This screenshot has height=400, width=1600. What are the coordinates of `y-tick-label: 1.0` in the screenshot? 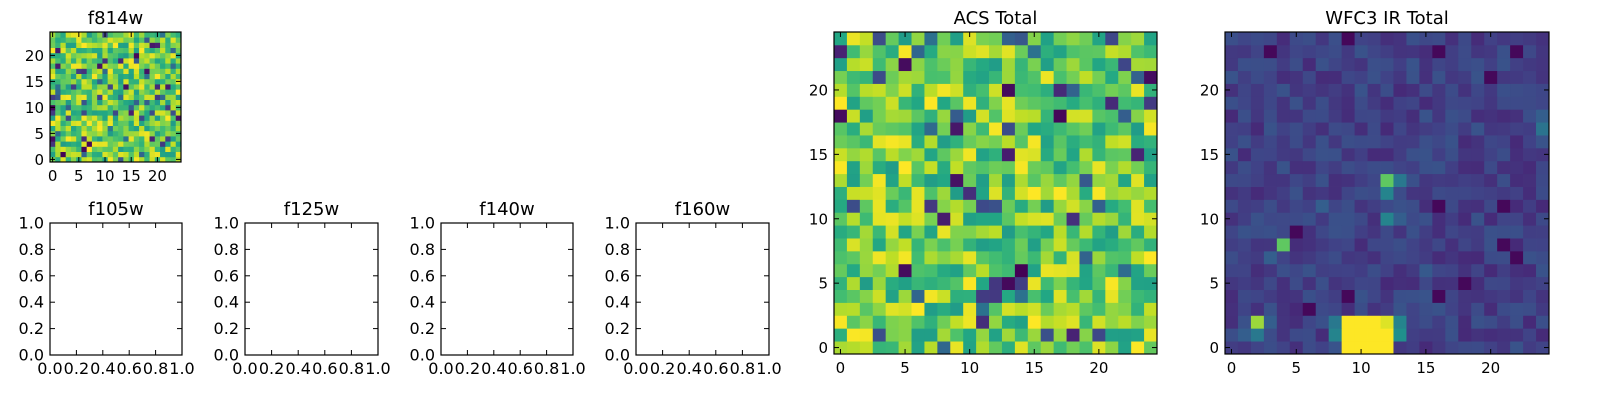 It's located at (31, 223).